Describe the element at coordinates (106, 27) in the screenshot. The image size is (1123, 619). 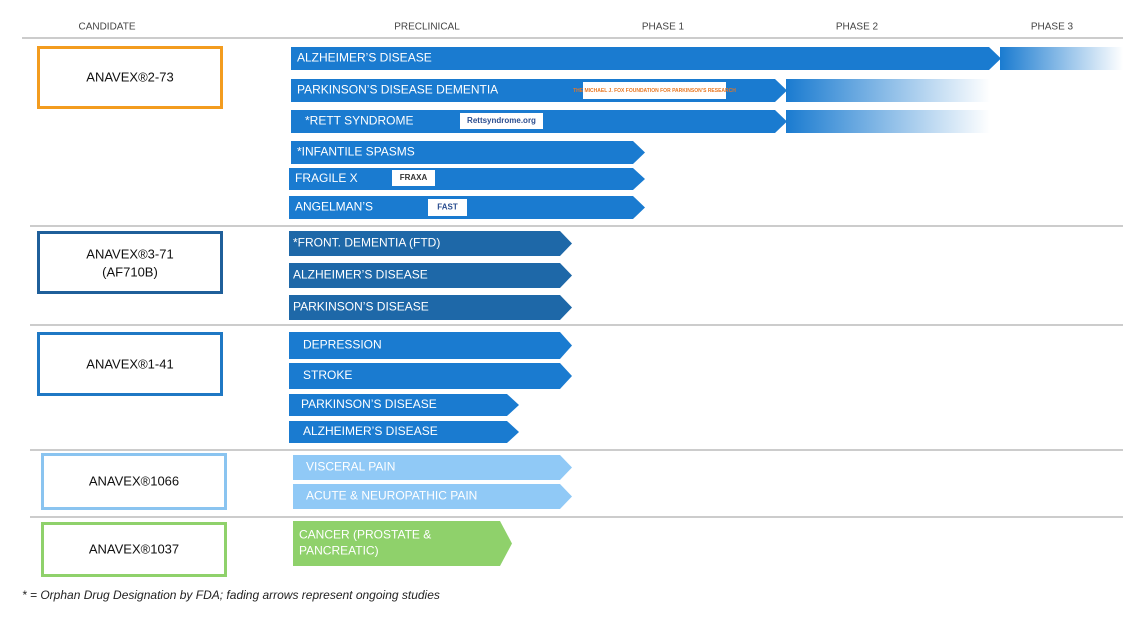
I see `column-header: CANDIDATE` at that location.